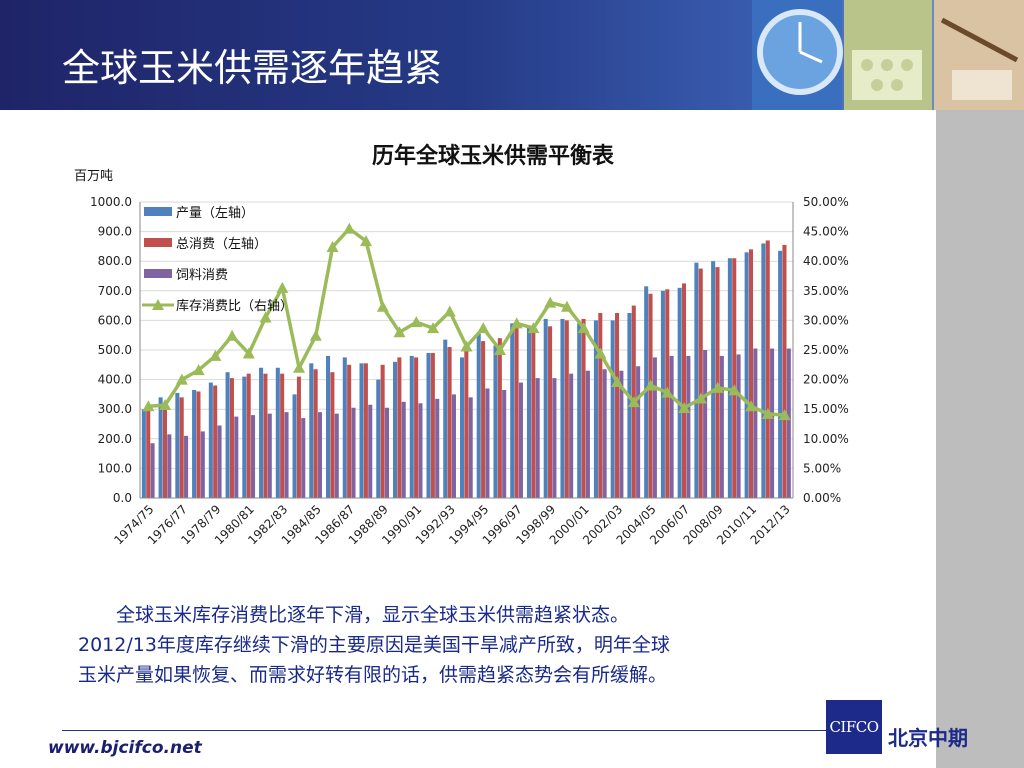 The width and height of the screenshot is (1024, 768). Describe the element at coordinates (826, 439) in the screenshot. I see `y2-tick-label: 10.00%` at that location.